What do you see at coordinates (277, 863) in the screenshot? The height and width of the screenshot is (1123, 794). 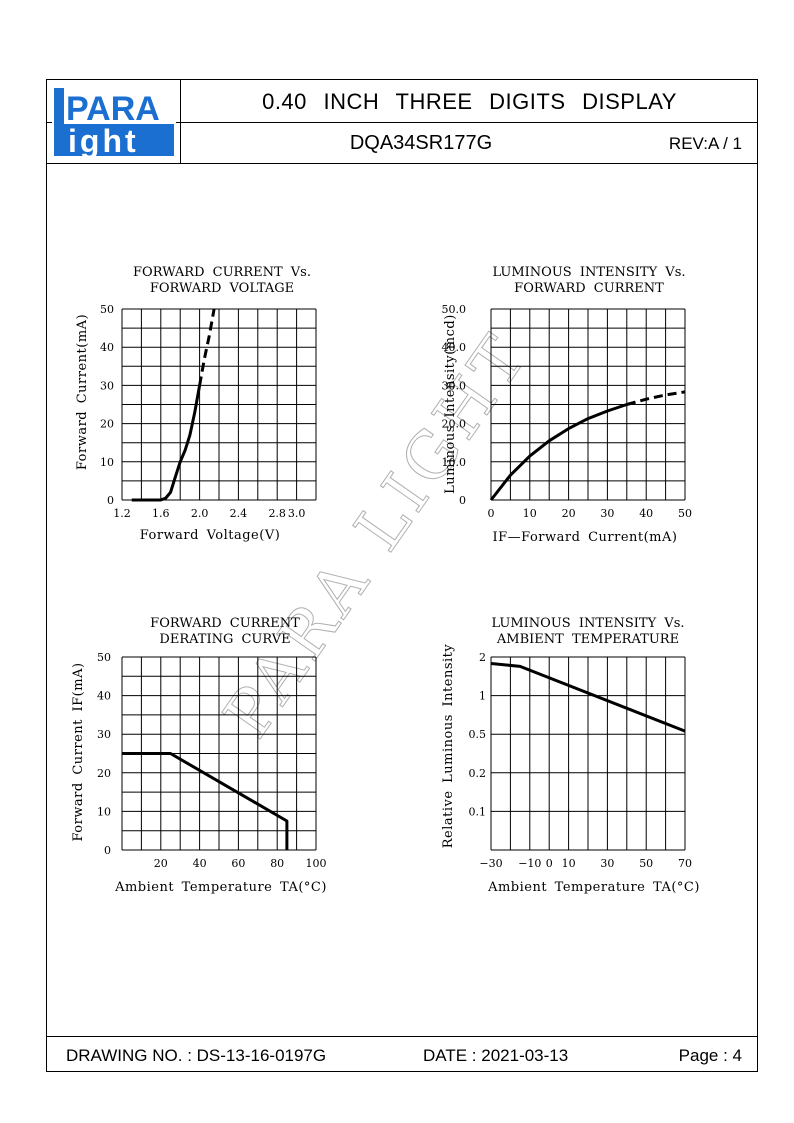 I see `x-tick-label: 80` at bounding box center [277, 863].